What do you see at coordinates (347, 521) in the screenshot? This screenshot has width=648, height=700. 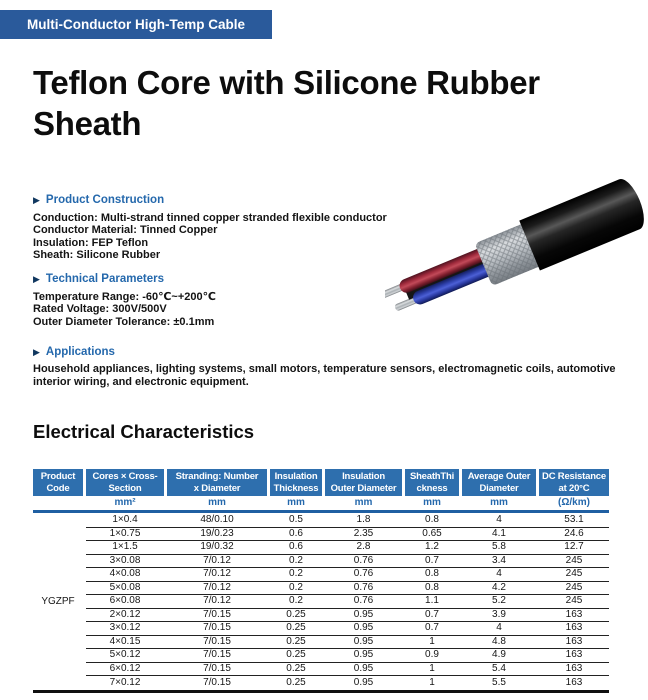 I see `table-row: 1×0.4 48/0.10 0.5 1.8 0.8 4 53.1` at bounding box center [347, 521].